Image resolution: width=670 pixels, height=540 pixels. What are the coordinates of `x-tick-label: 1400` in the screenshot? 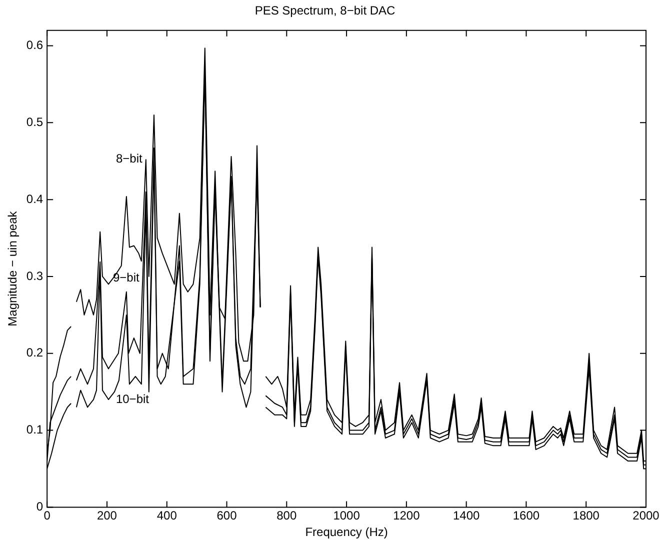 It's located at (466, 515).